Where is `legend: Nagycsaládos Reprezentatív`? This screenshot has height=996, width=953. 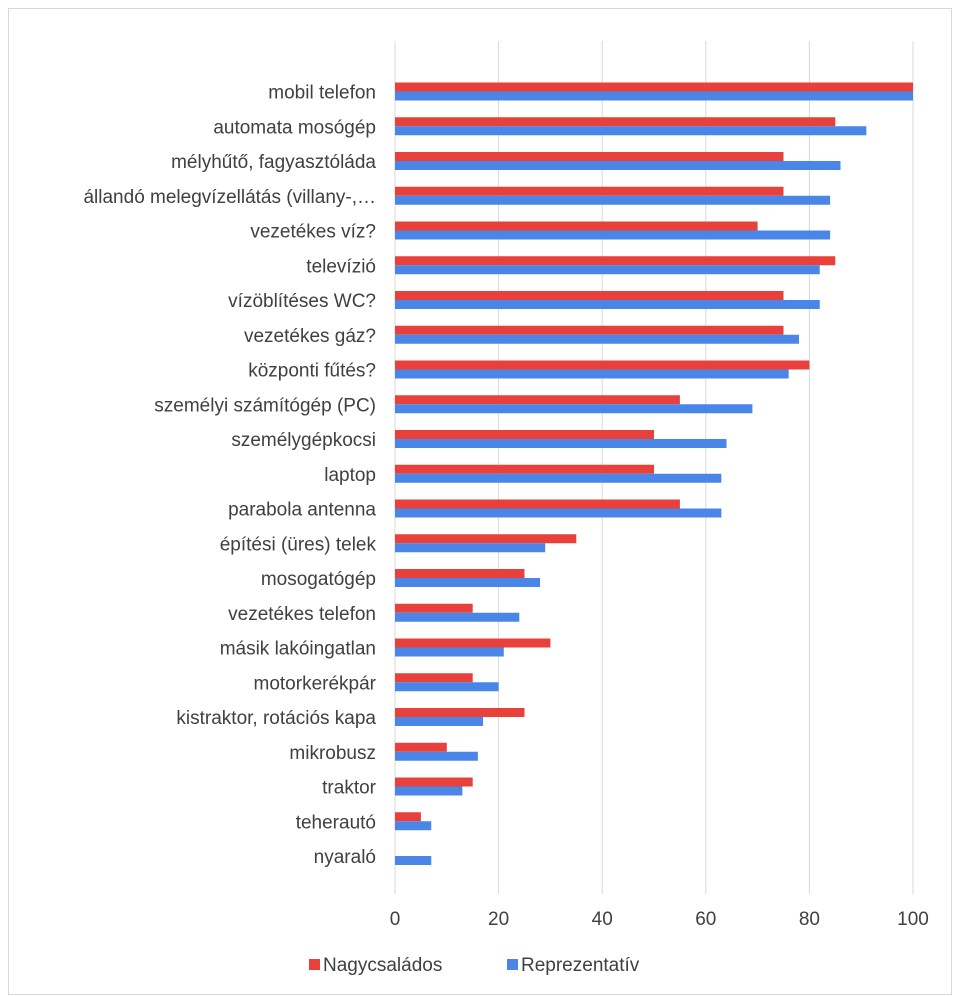 legend: Nagycsaládos Reprezentatív is located at coordinates (474, 965).